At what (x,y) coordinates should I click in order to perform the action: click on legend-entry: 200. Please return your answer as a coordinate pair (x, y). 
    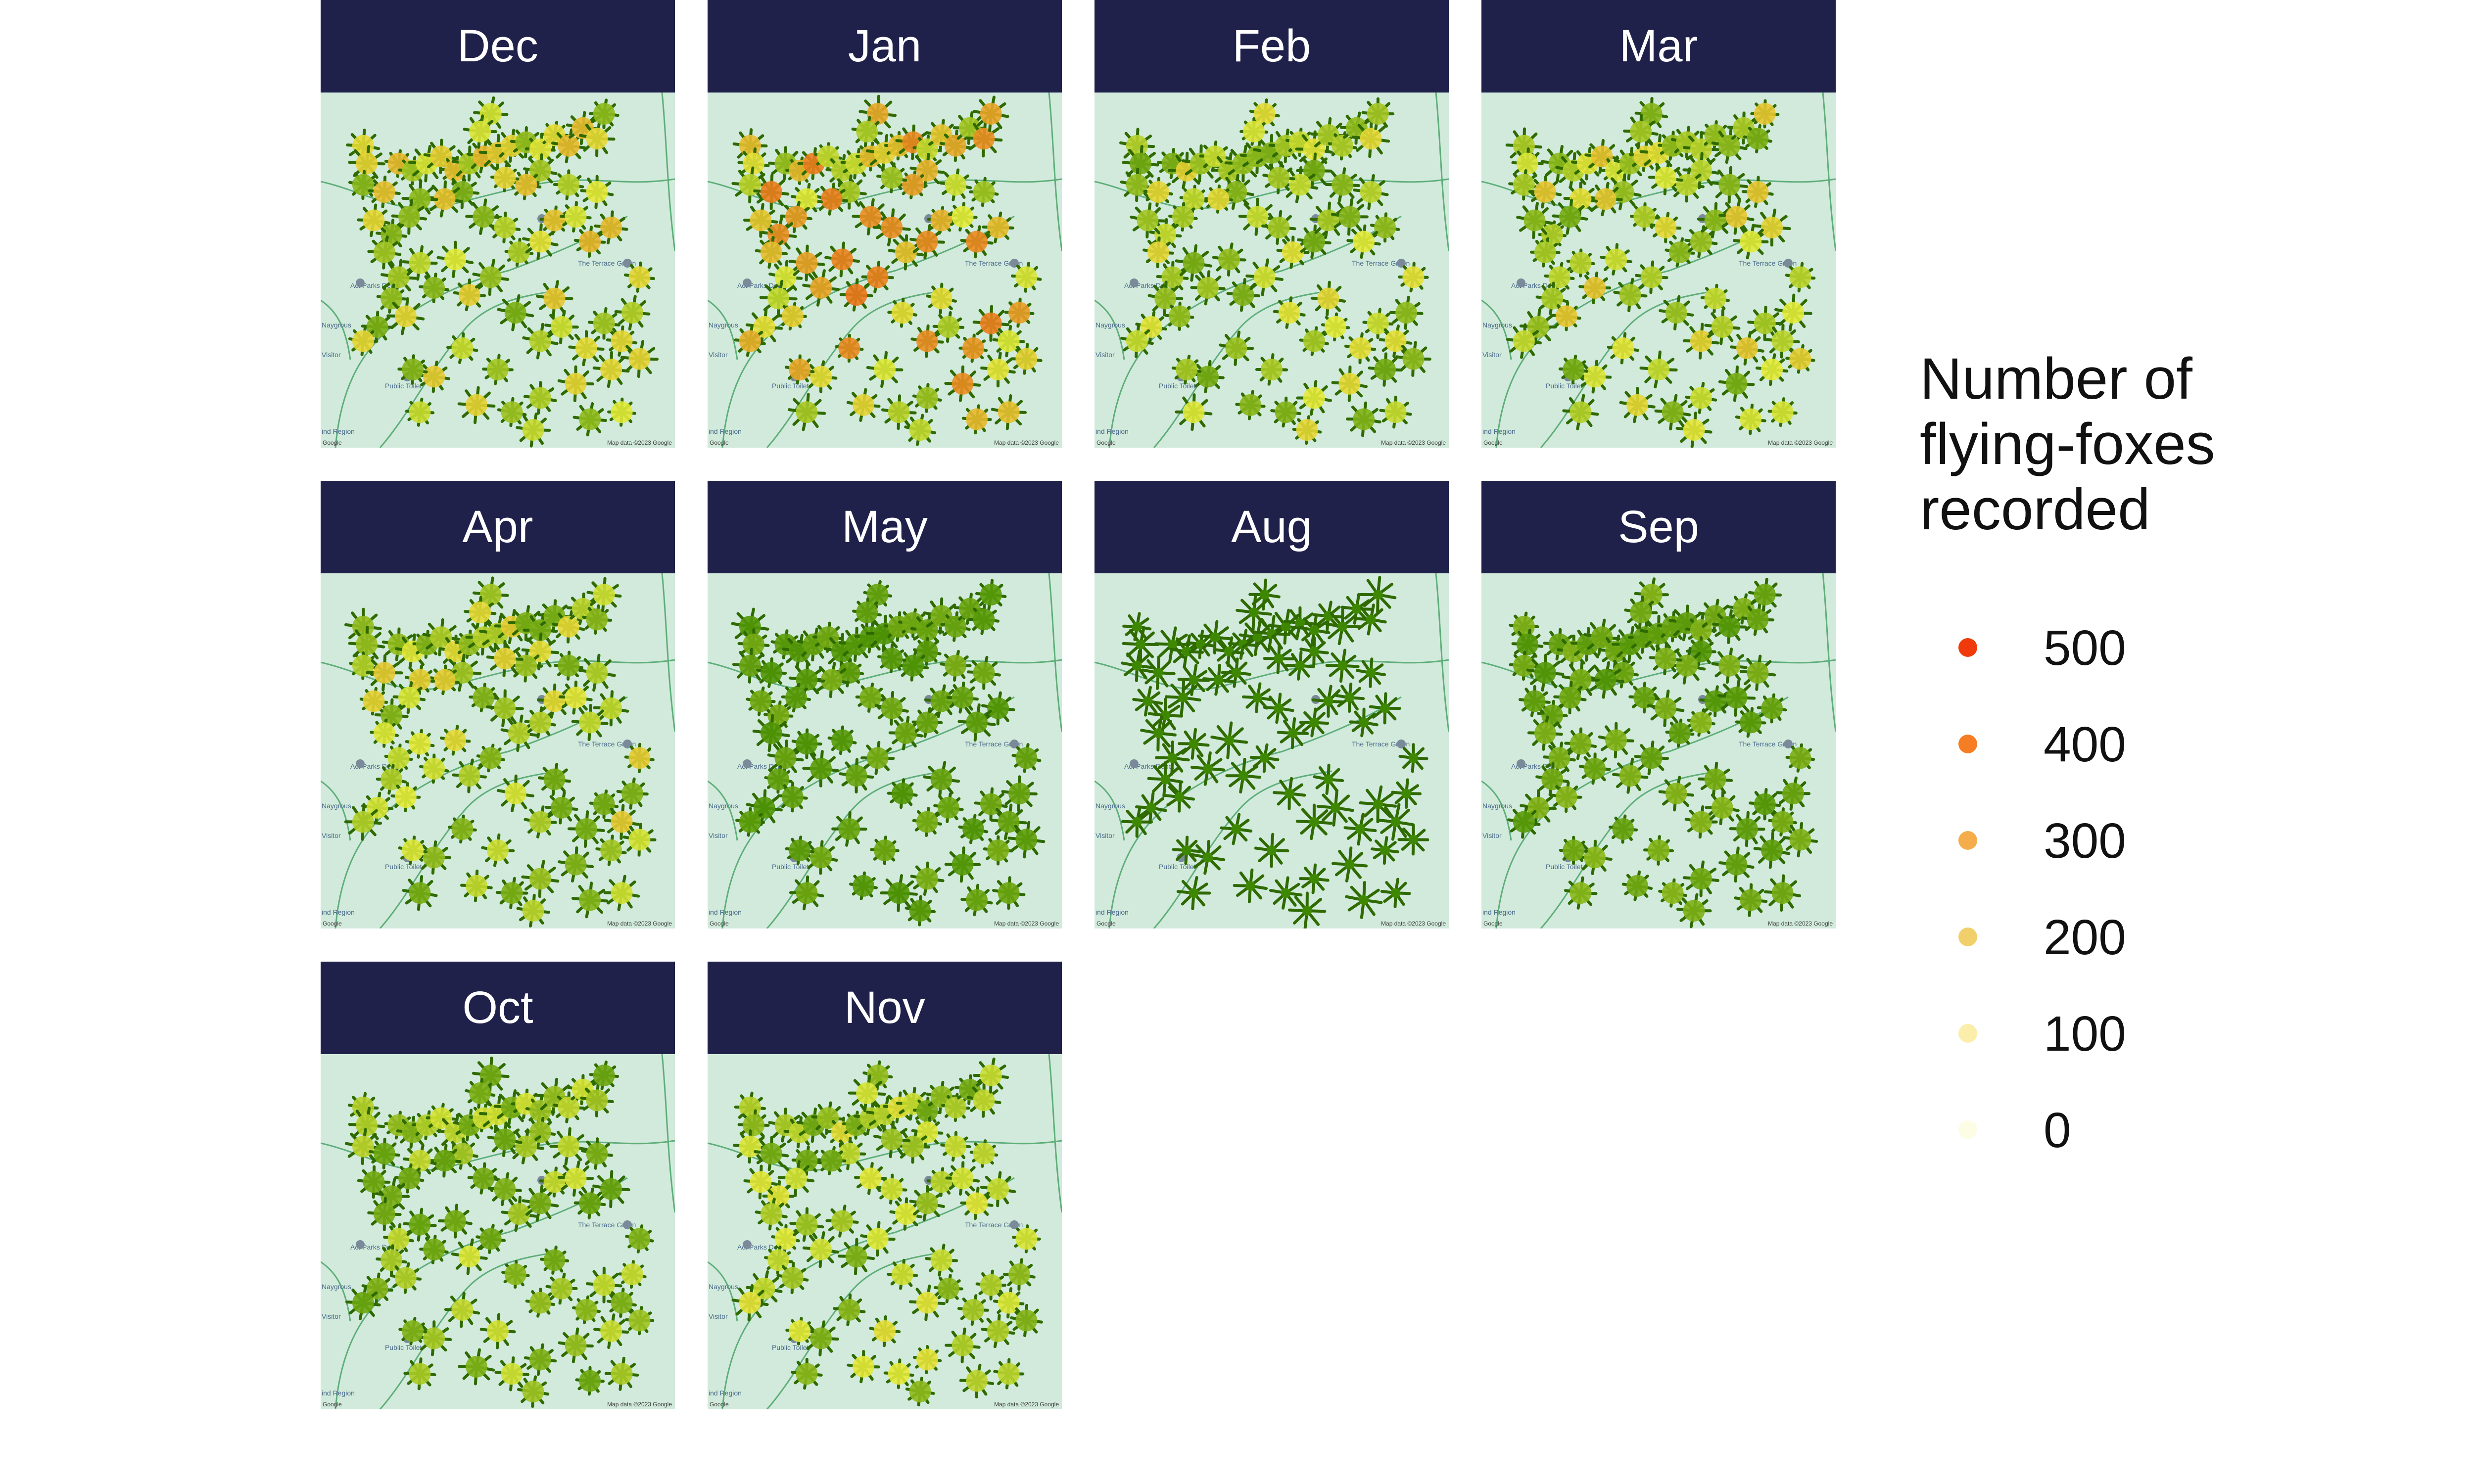
    Looking at the image, I should click on (2093, 937).